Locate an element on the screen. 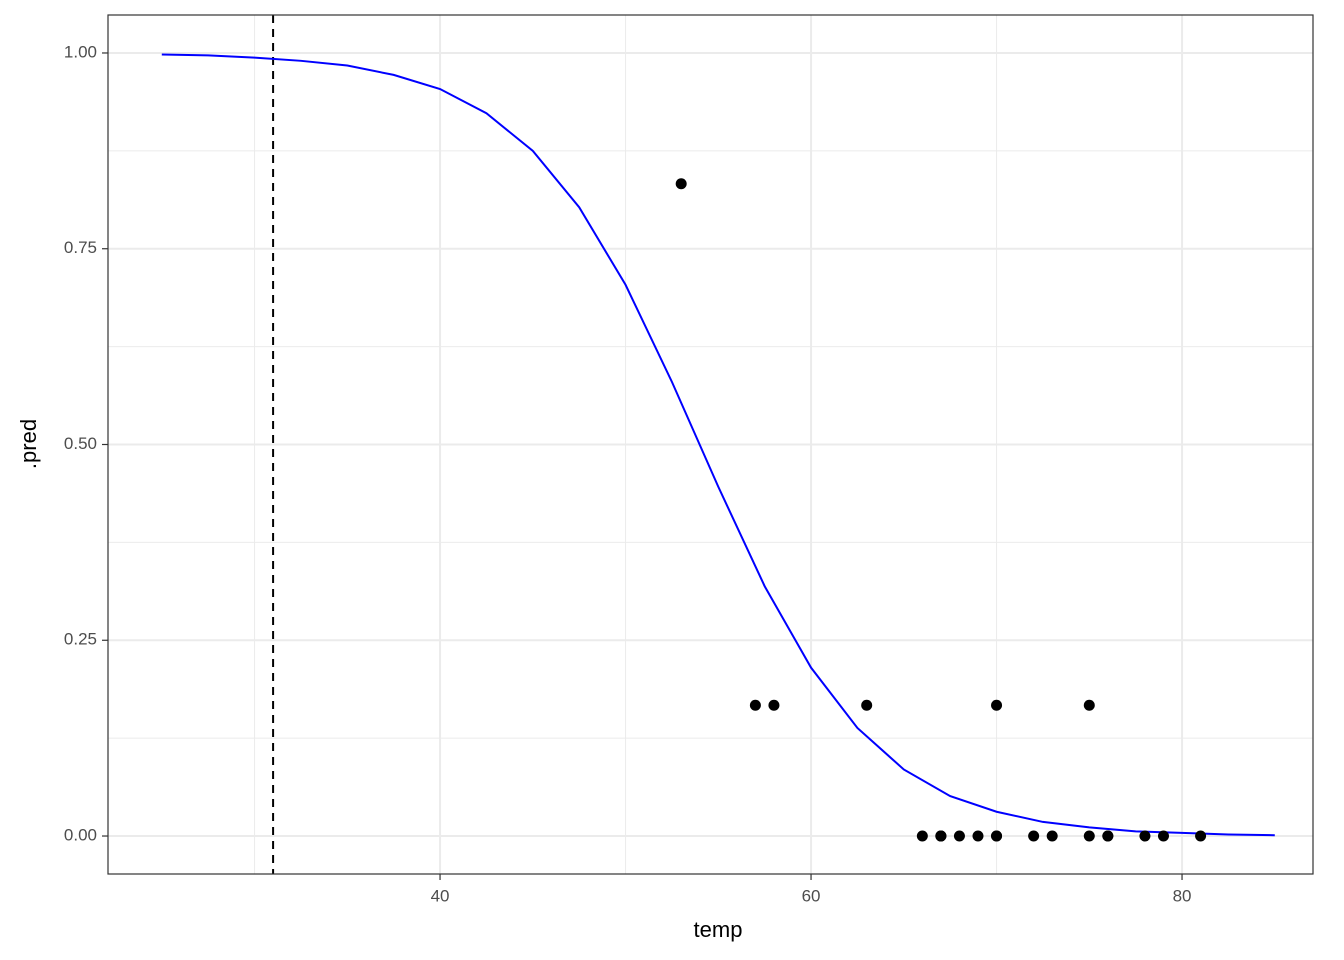 Image resolution: width=1344 pixels, height=960 pixels. y-tick-label: 0.50 is located at coordinates (80, 443).